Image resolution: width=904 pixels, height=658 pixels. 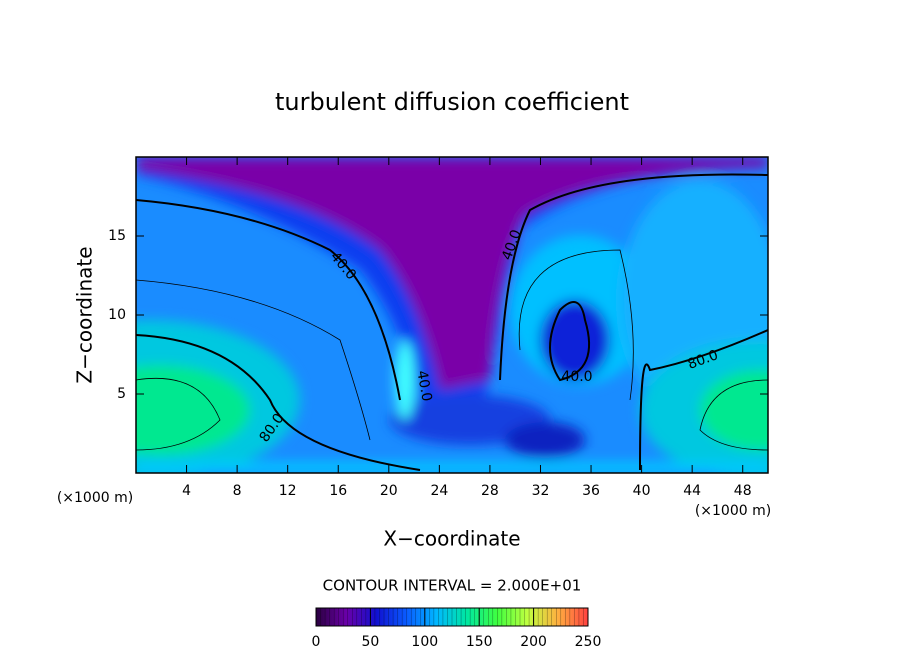 What do you see at coordinates (451, 539) in the screenshot?
I see `x-axis-label: X−coordinate` at bounding box center [451, 539].